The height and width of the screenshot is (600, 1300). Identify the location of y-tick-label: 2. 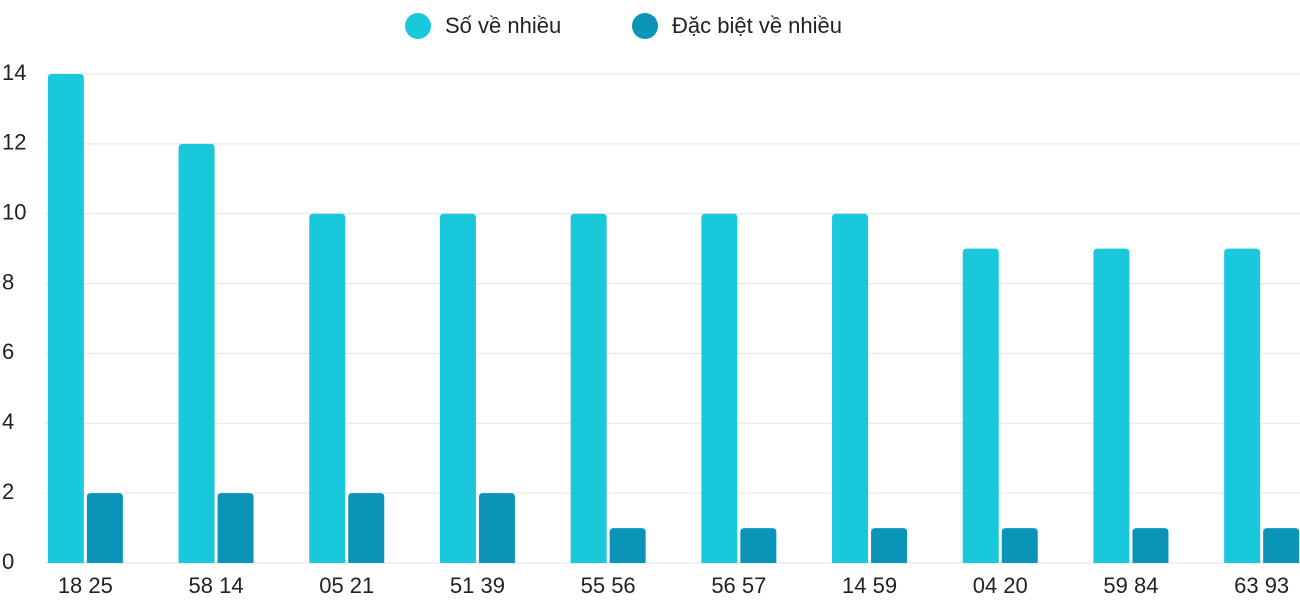
(8, 491).